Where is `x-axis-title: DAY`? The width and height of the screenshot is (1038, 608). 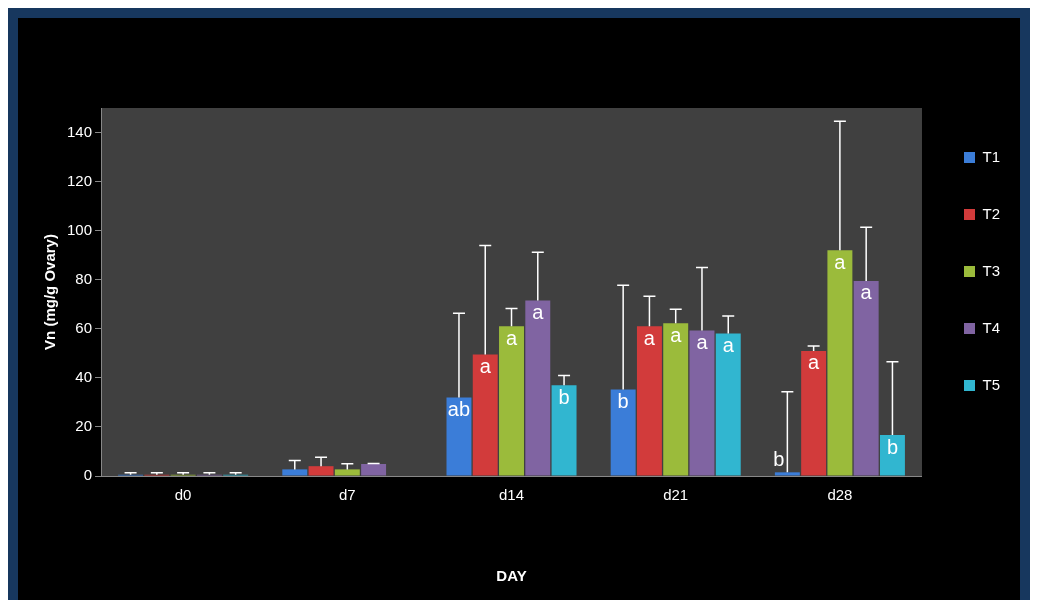 x-axis-title: DAY is located at coordinates (511, 576).